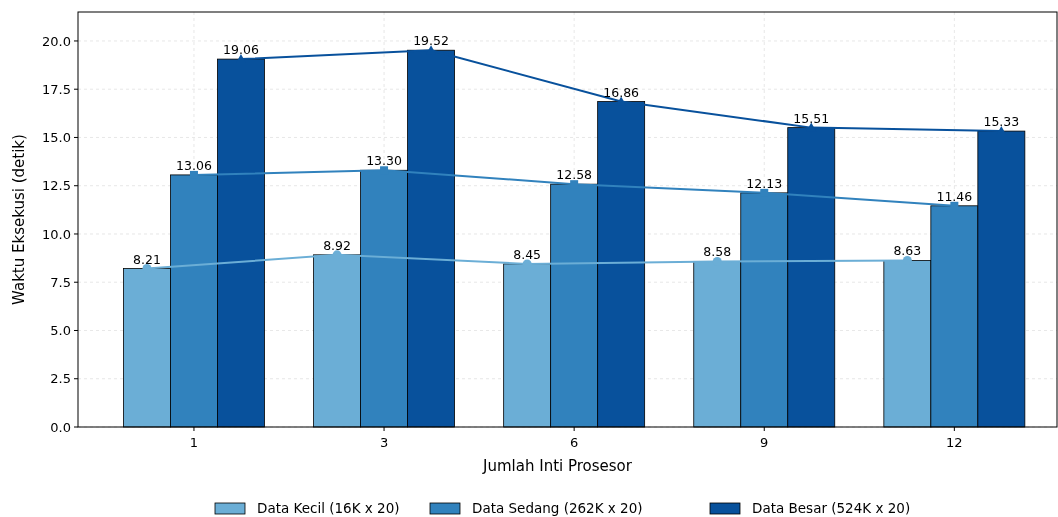  Describe the element at coordinates (194, 165) in the screenshot. I see `data-label: 13.06` at that location.